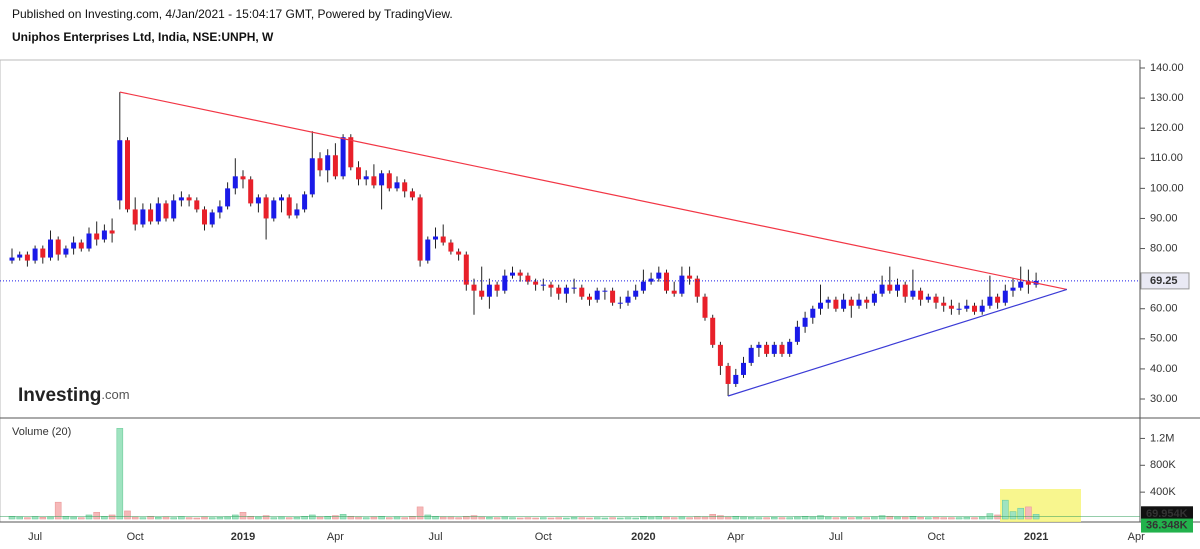  I want to click on volume-tick-label: 400K, so click(1163, 492).